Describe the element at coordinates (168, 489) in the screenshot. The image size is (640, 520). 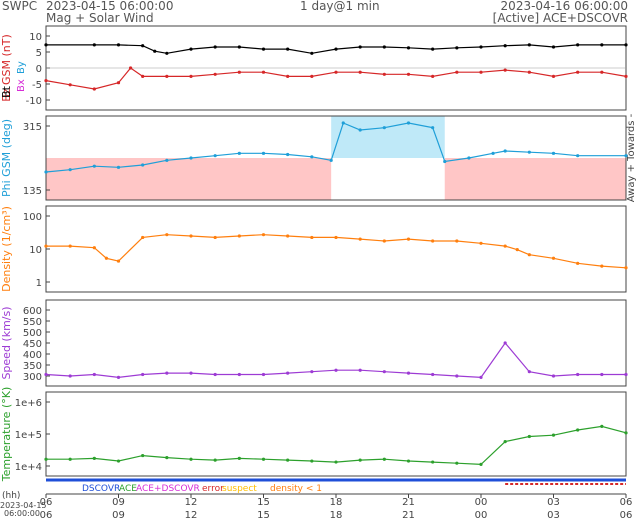
I see `source-legend-item: ACE+DSCOVR` at that location.